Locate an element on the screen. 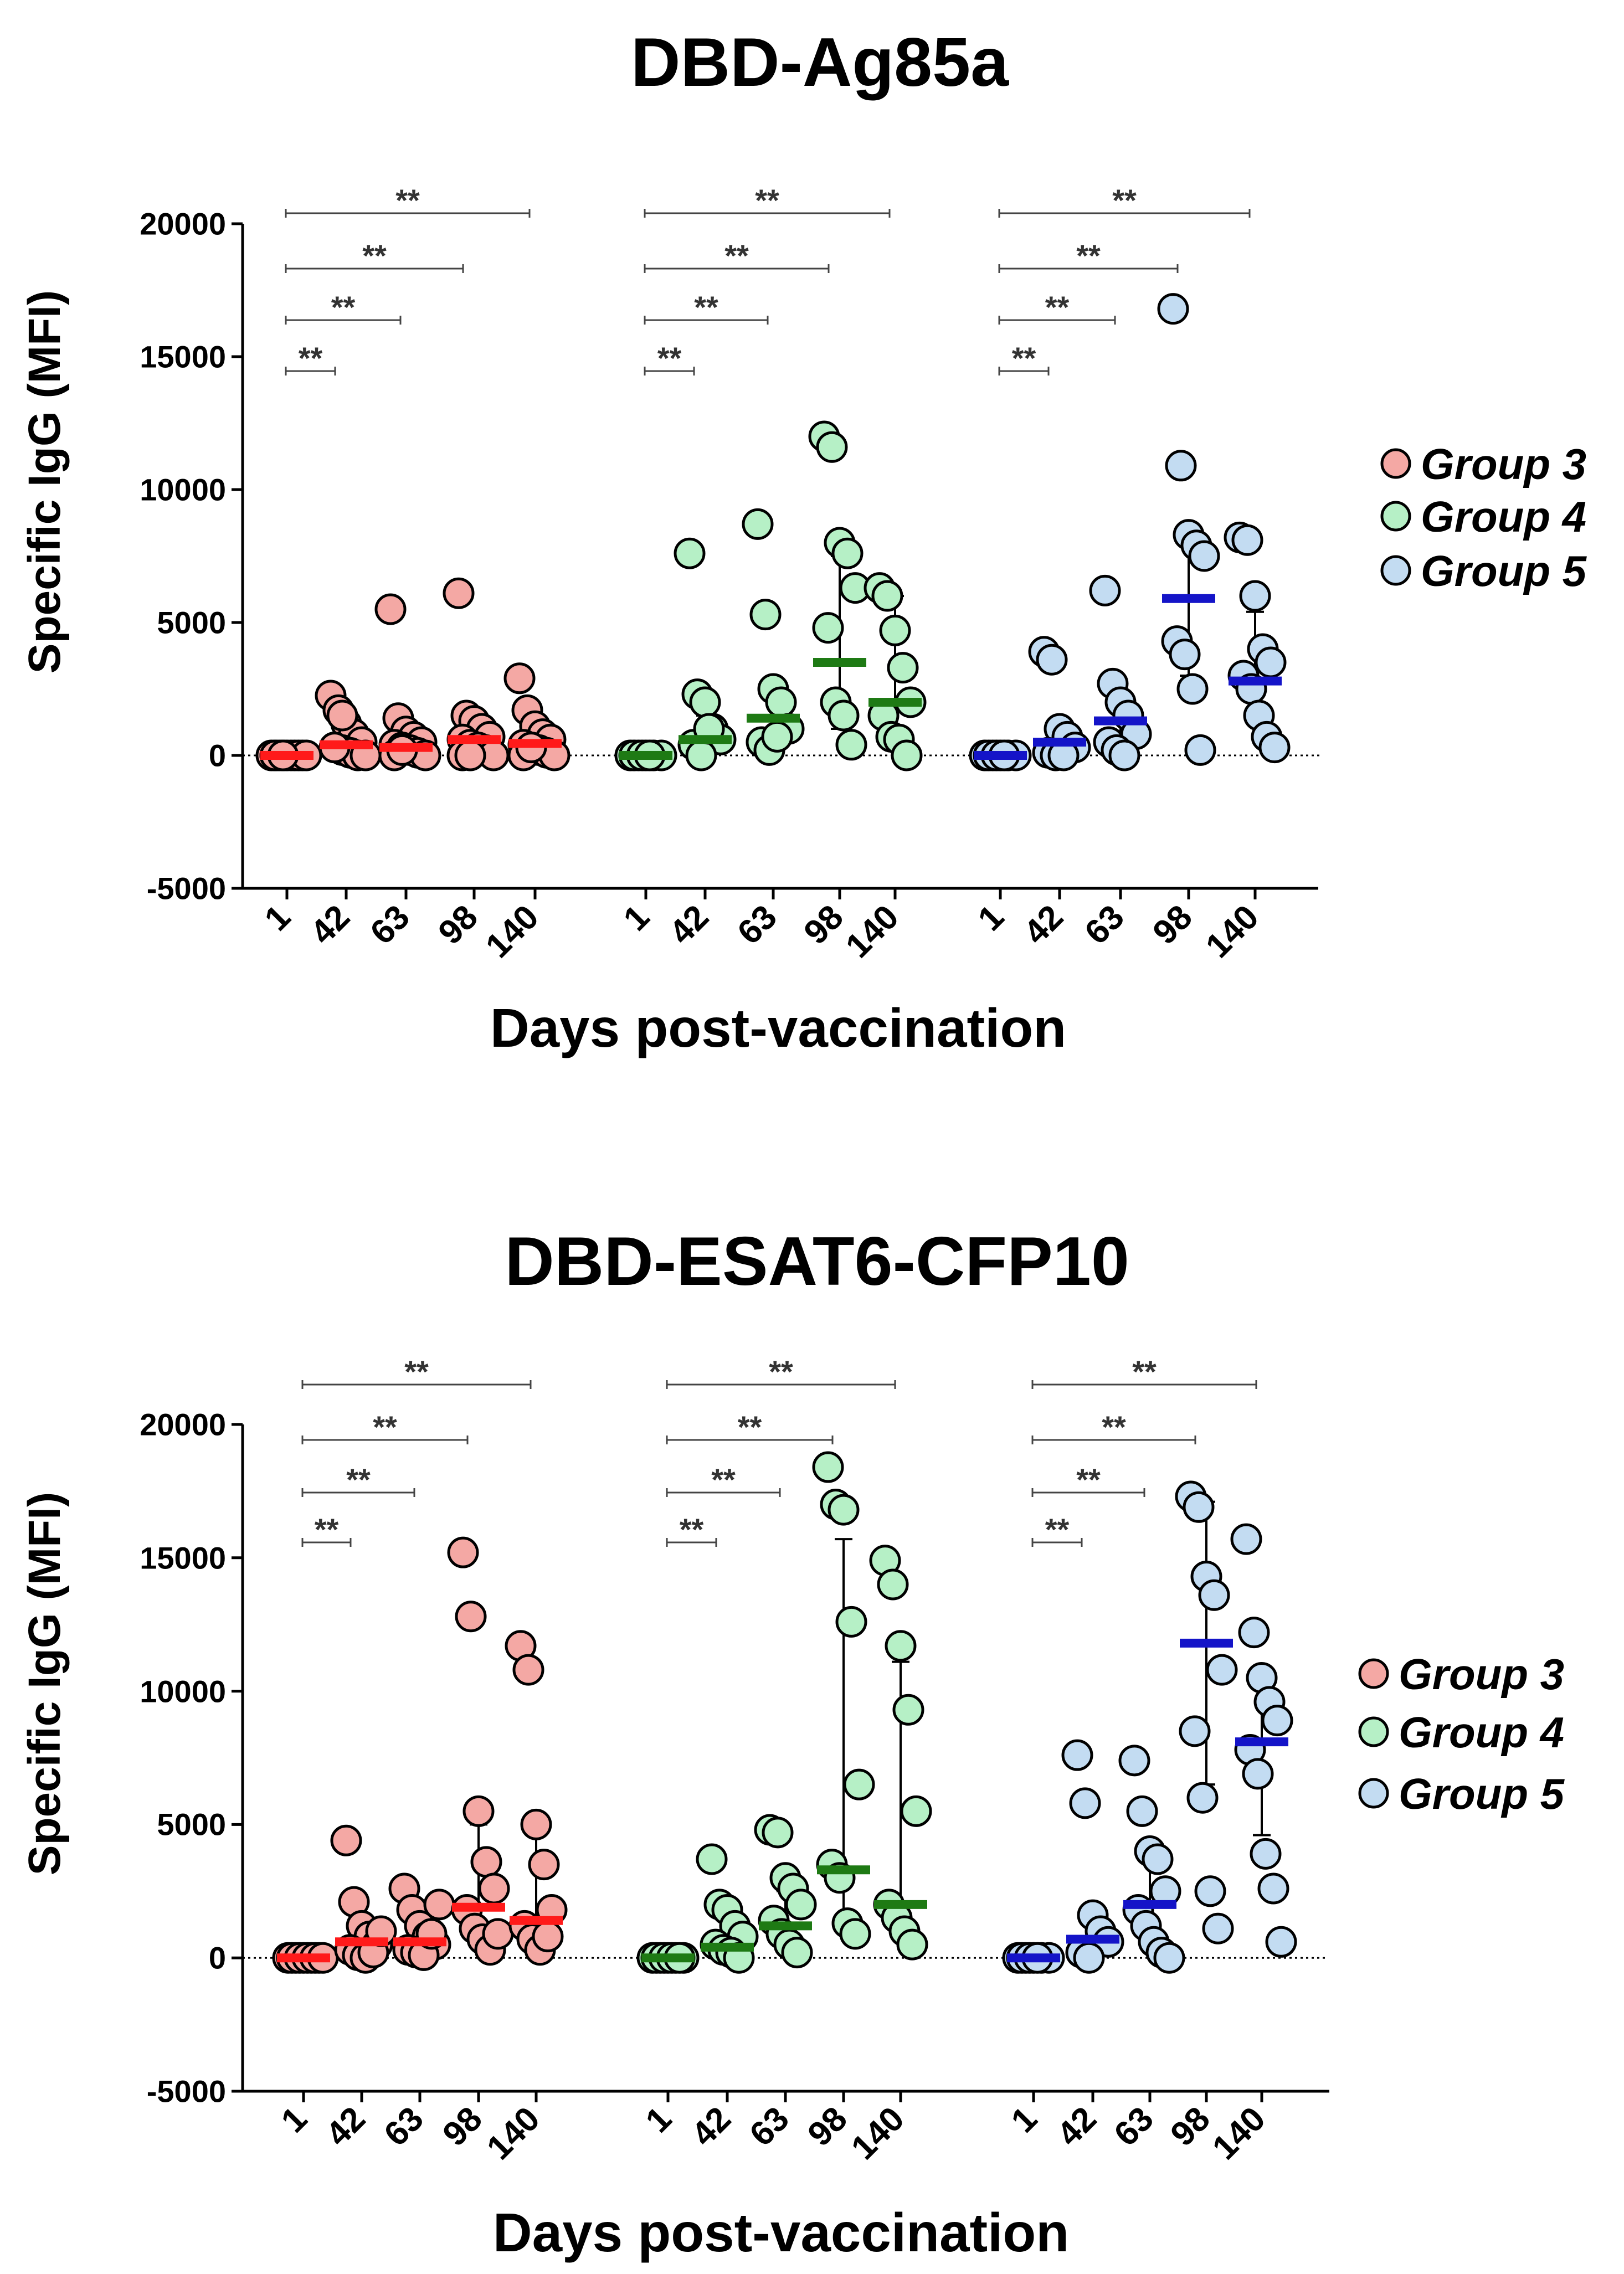 The width and height of the screenshot is (1624, 2274). chart-title: DBD-ESAT6-CFP10 is located at coordinates (817, 1261).